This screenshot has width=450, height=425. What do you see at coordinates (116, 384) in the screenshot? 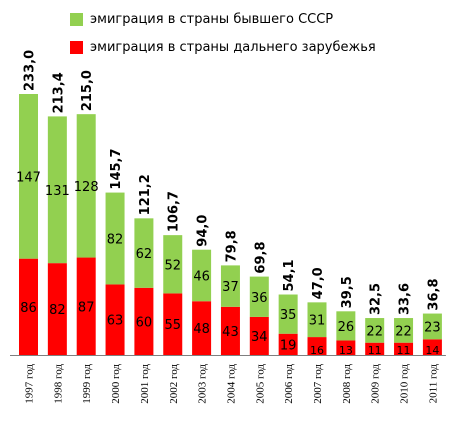
I see `x-tick-label-3: 2000 год` at bounding box center [116, 384].